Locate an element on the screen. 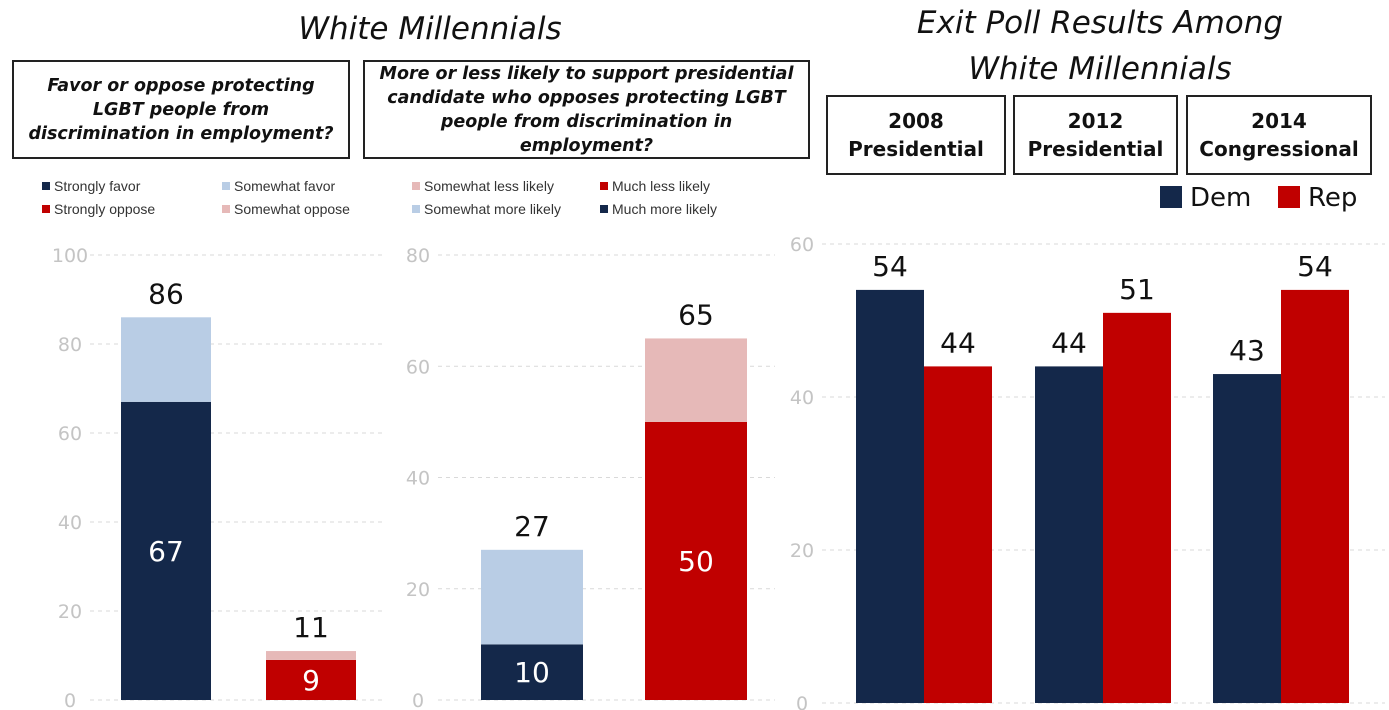  total-label: 65 is located at coordinates (696, 314).